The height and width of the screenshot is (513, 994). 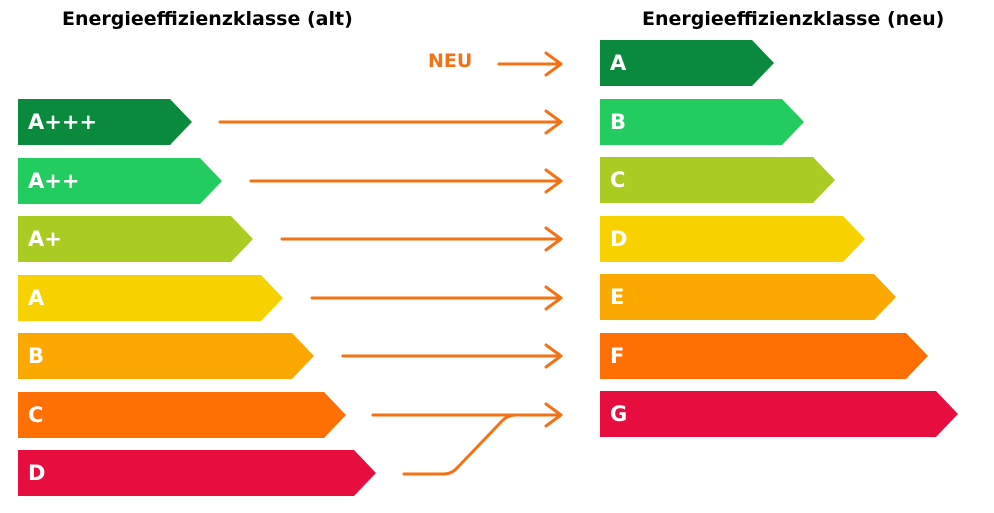 I want to click on new-classes-title: Energieeffizienzklasse (neu), so click(x=793, y=19).